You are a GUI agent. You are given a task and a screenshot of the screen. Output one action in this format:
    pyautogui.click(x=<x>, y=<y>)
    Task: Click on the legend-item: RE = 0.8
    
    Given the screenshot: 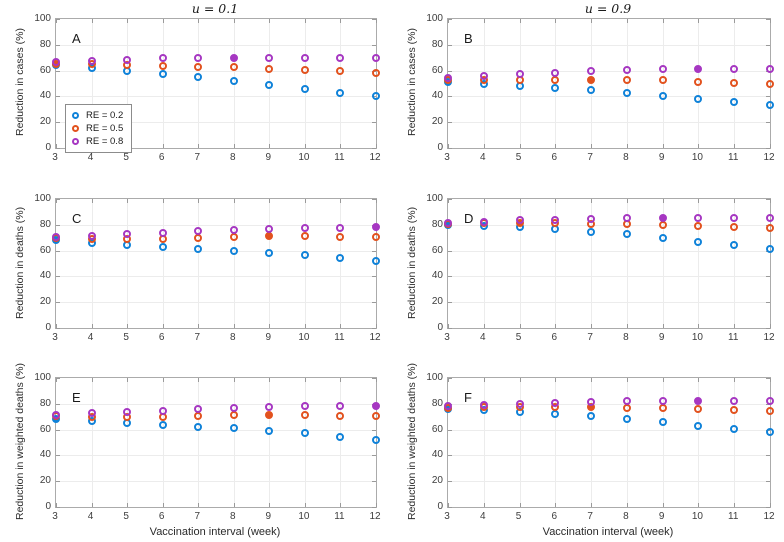 What is the action you would take?
    pyautogui.click(x=97, y=141)
    